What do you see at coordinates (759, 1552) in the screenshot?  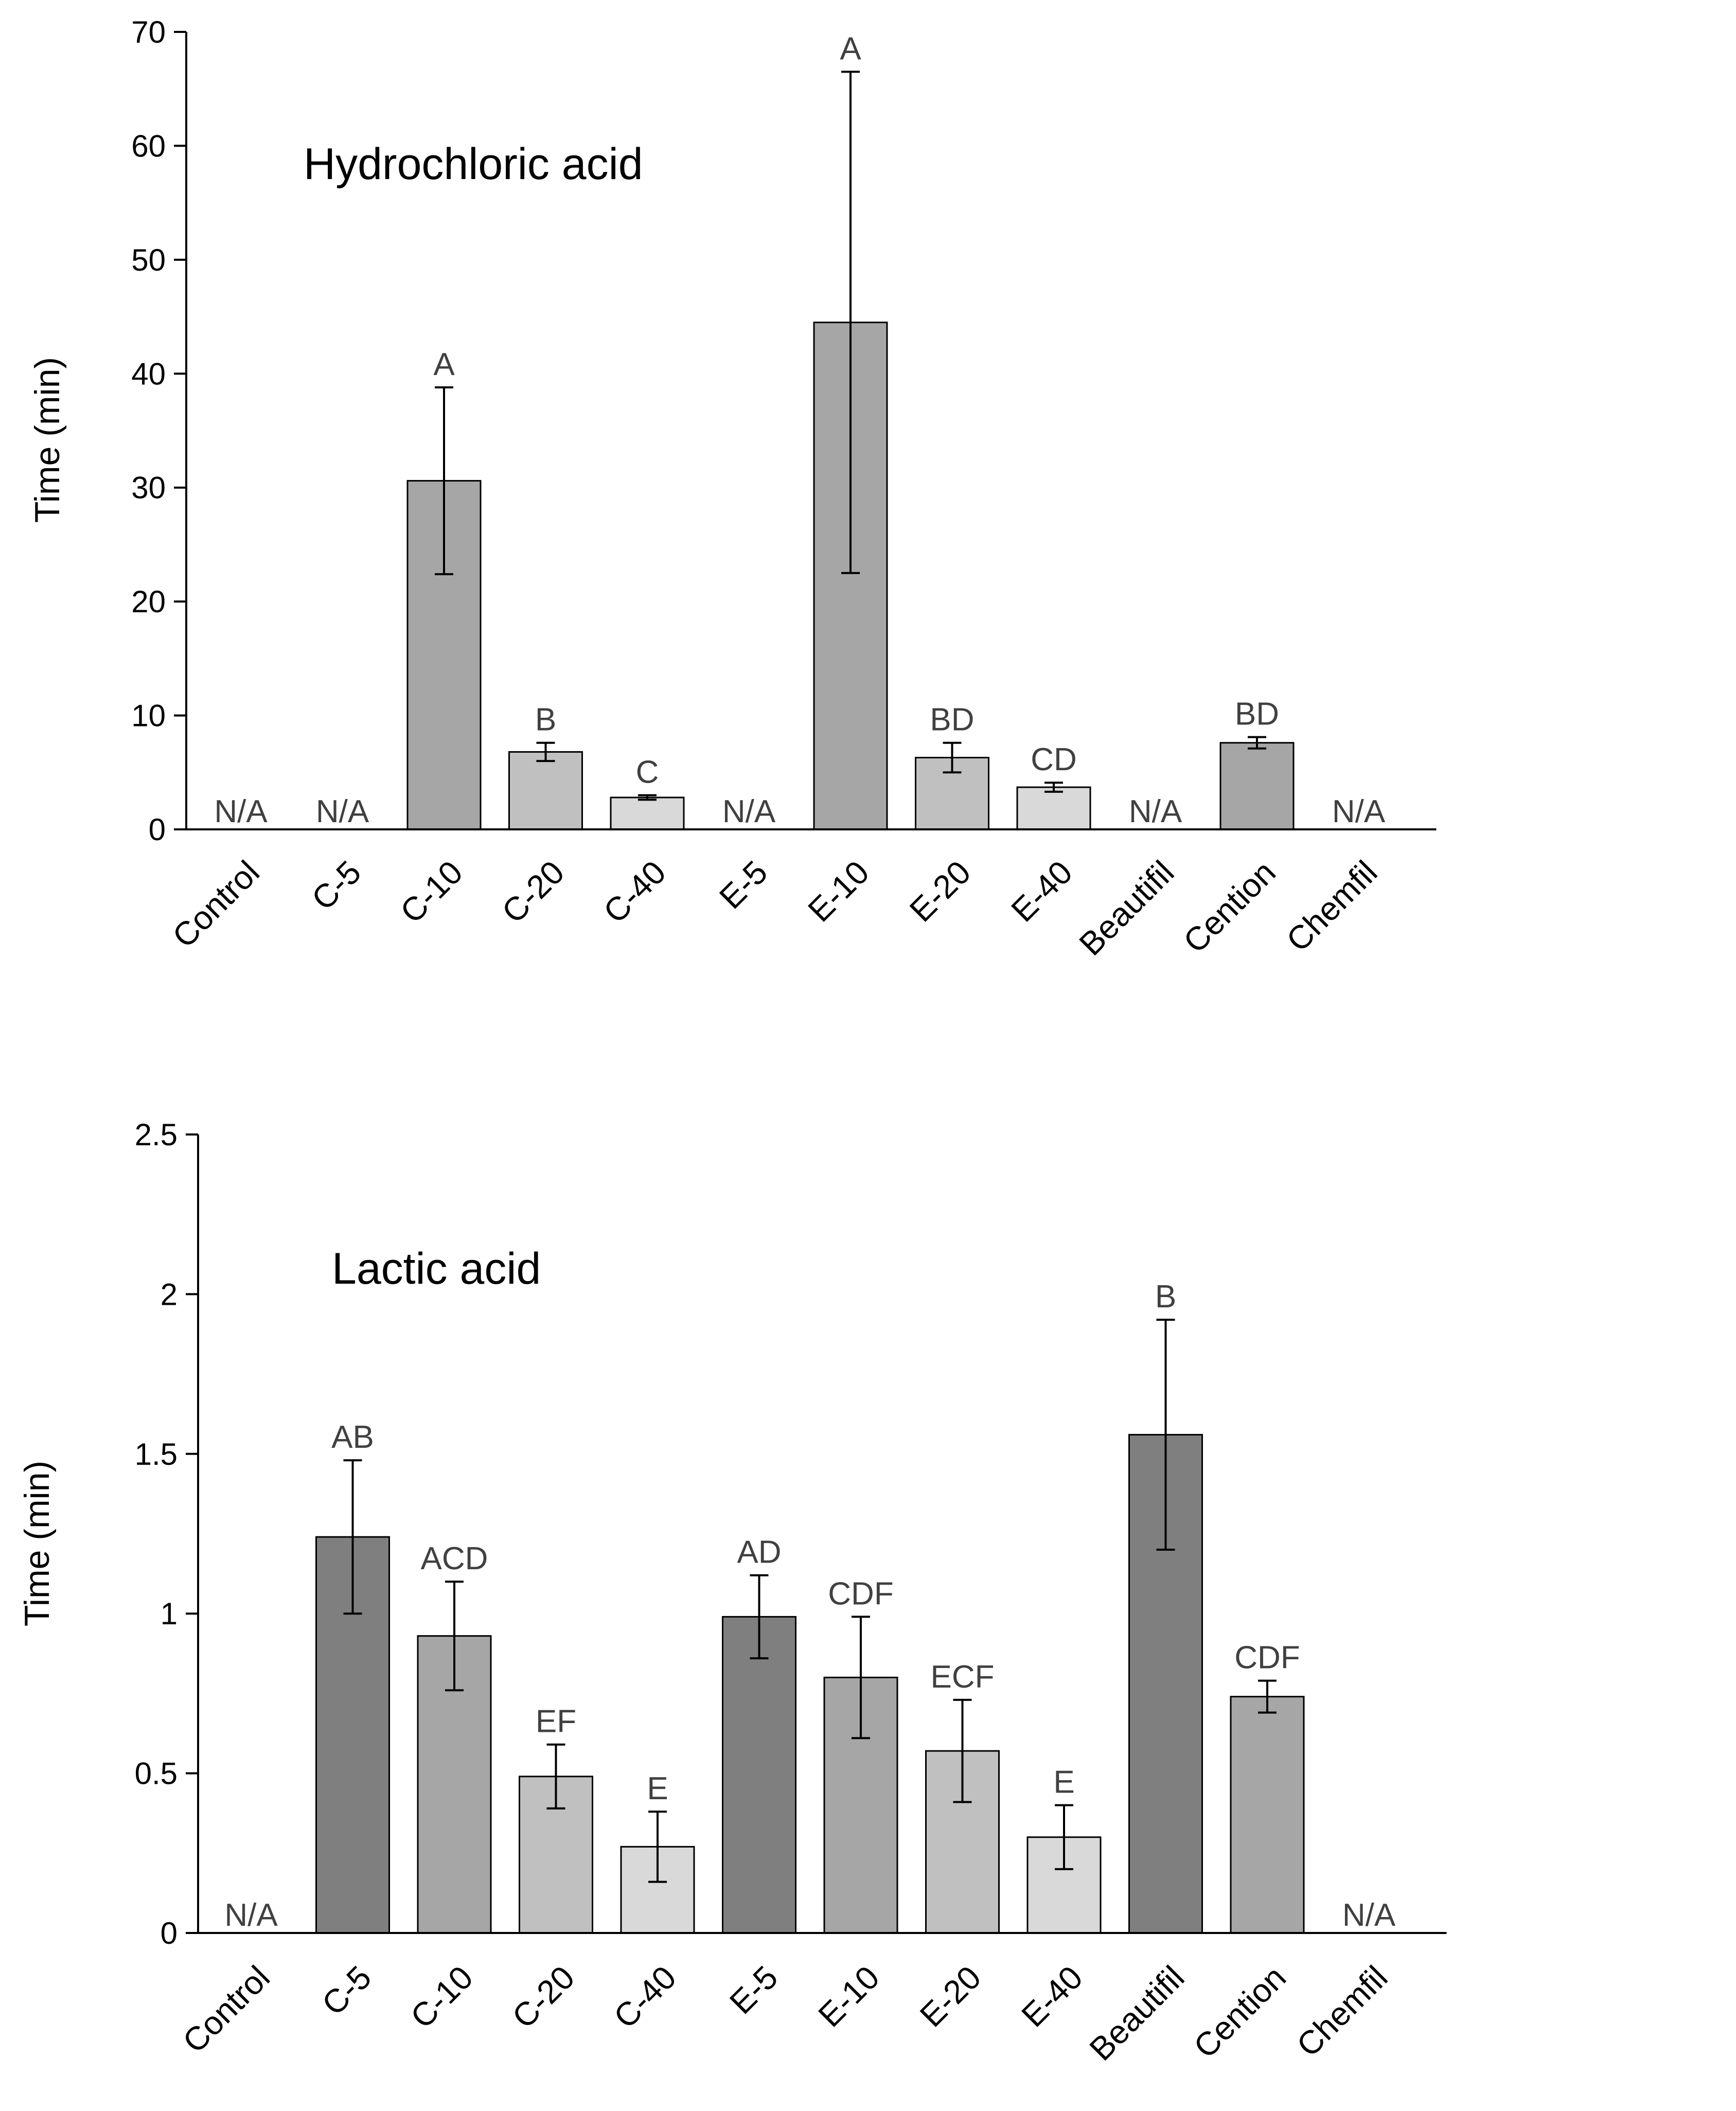 I see `significance-letter: AD` at bounding box center [759, 1552].